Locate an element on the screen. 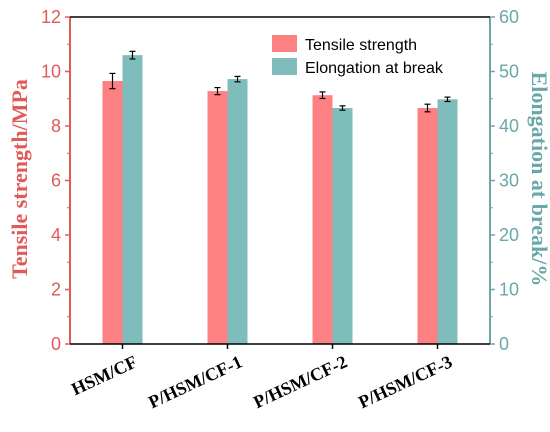 The image size is (550, 432). y-left-tick-label-6: 6 is located at coordinates (56, 181).